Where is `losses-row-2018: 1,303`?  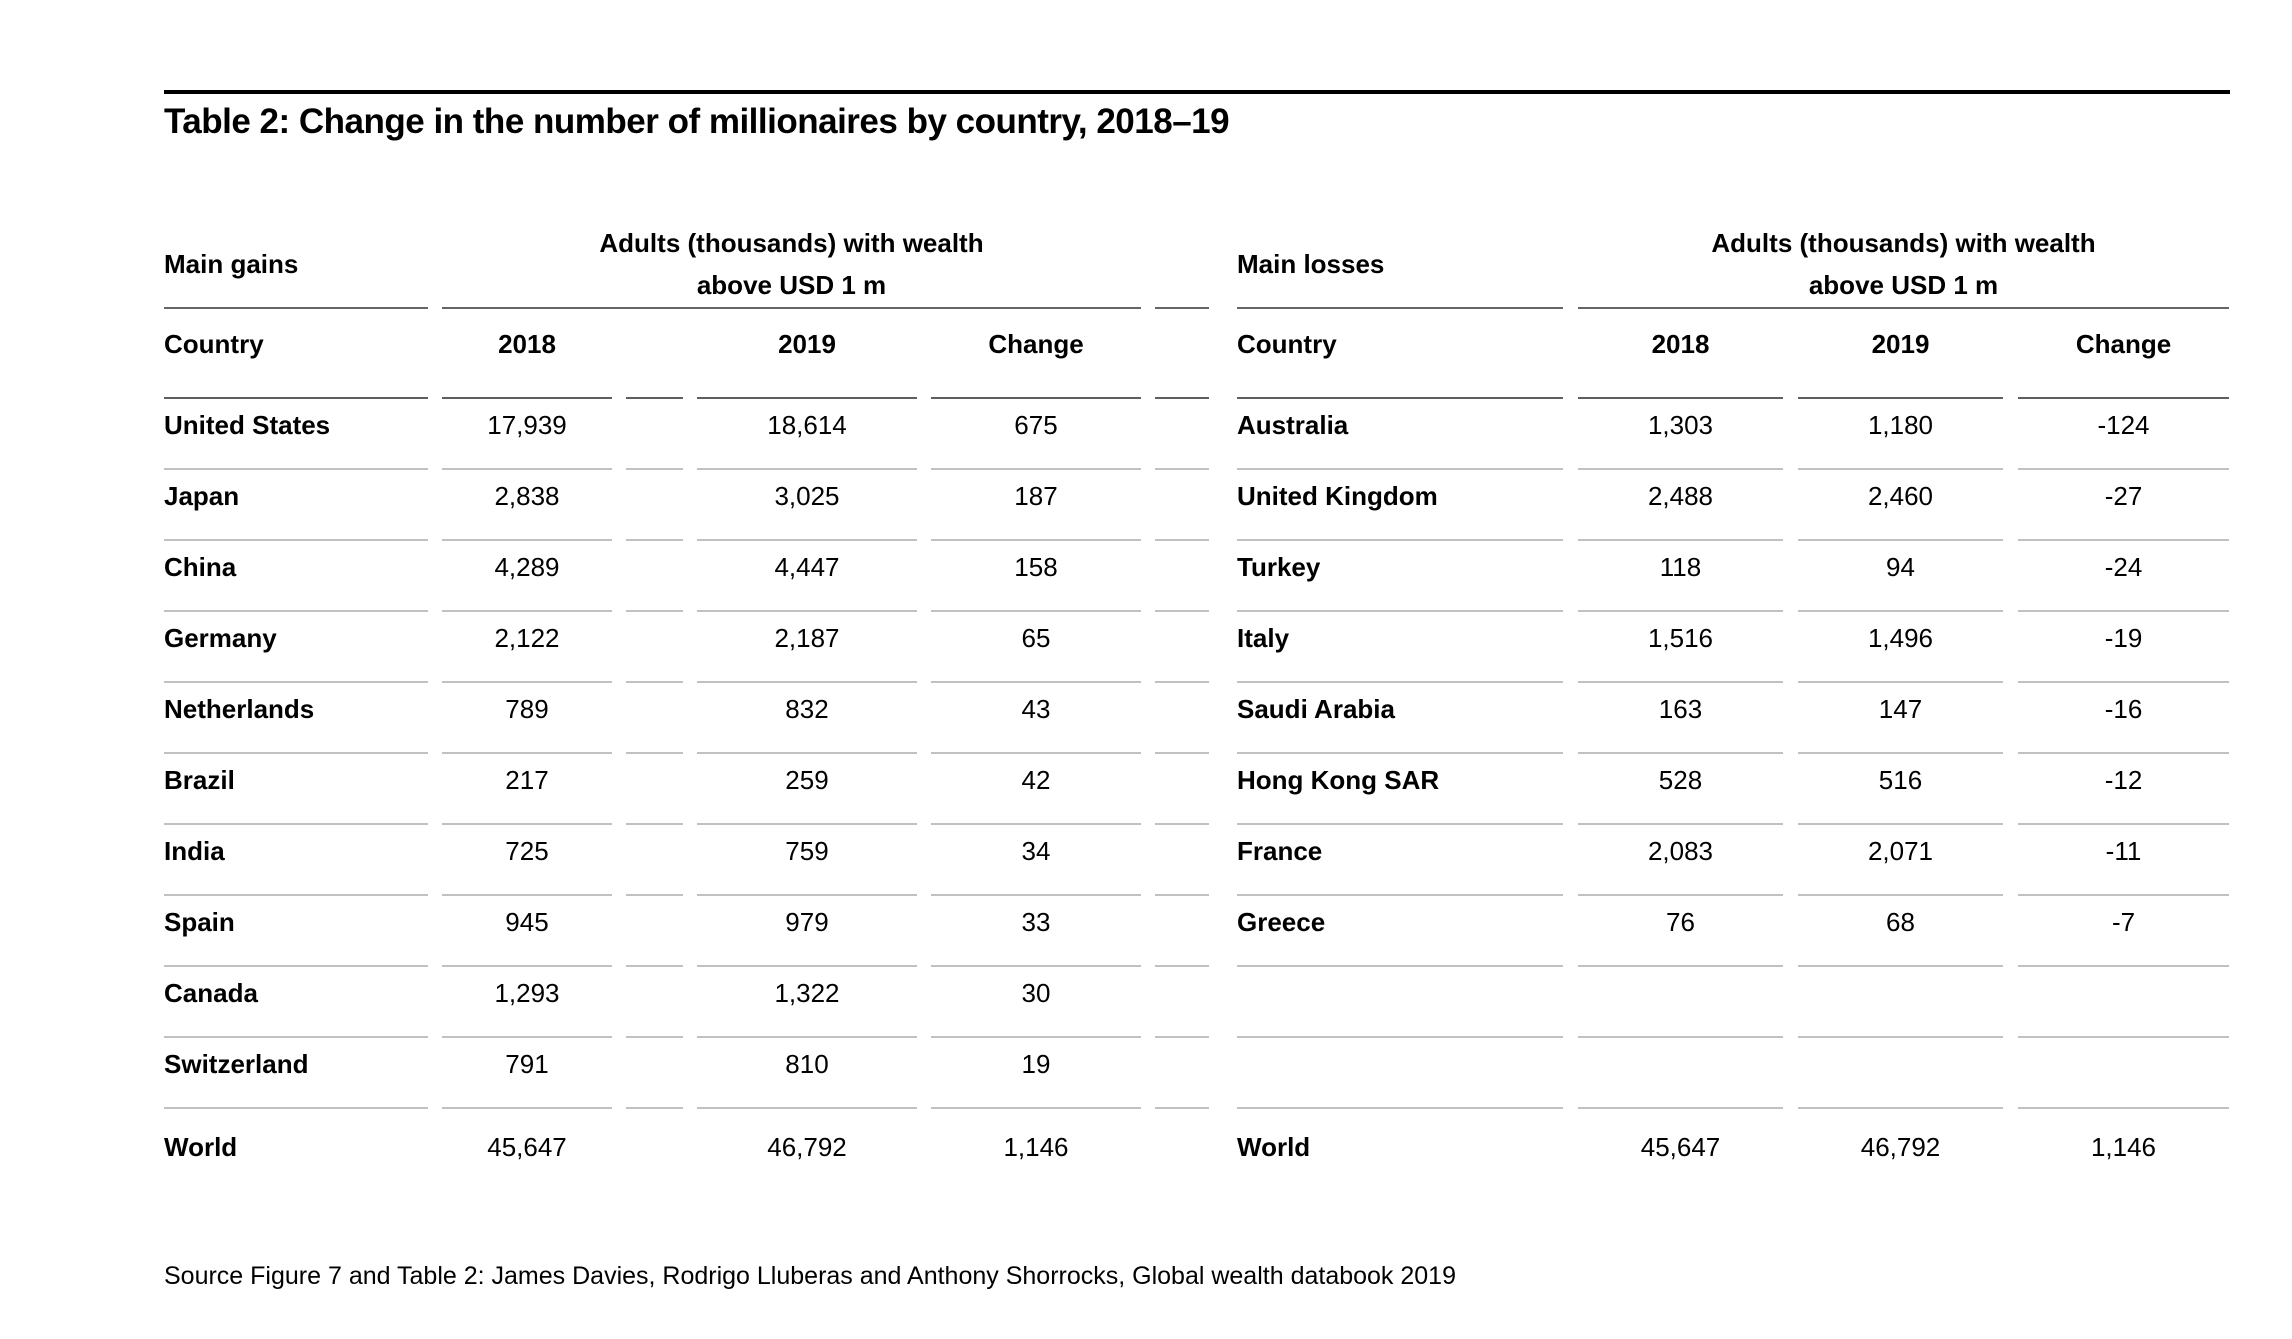 losses-row-2018: 1,303 is located at coordinates (1680, 434).